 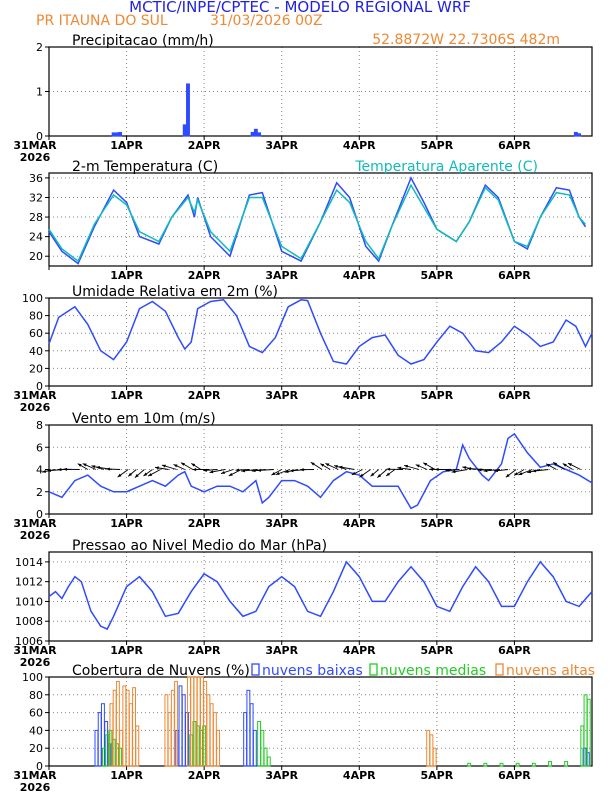 What do you see at coordinates (36, 713) in the screenshot?
I see `y-tick-label: 60` at bounding box center [36, 713].